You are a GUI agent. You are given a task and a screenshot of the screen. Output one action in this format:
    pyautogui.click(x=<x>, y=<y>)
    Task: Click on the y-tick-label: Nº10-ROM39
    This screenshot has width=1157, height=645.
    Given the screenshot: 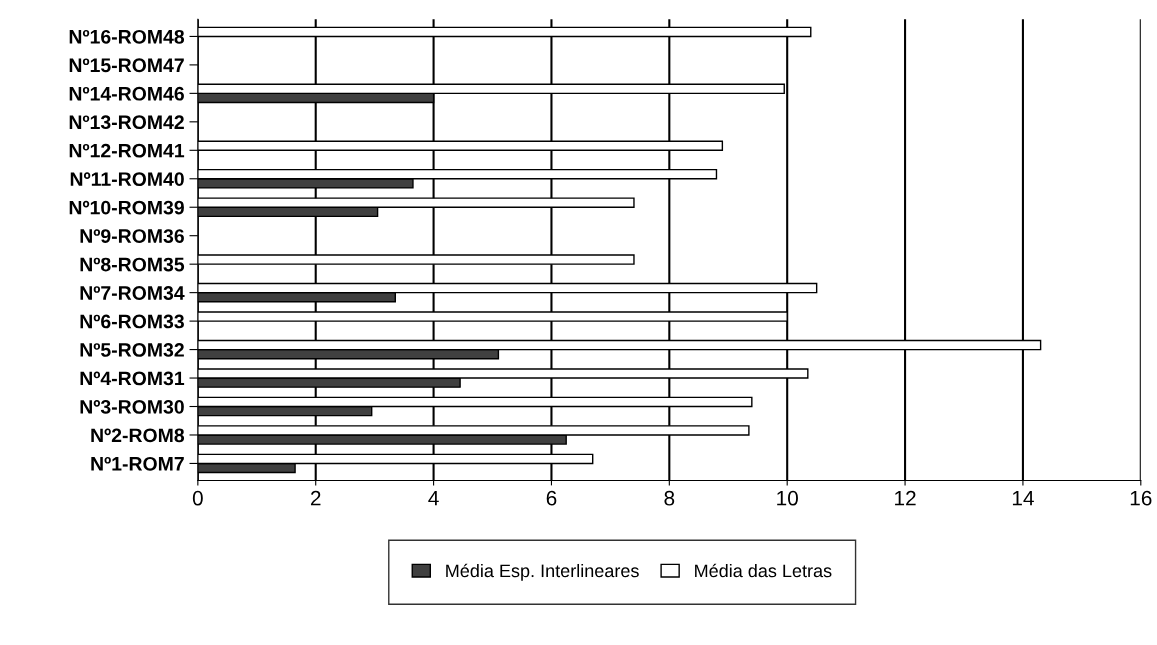 What is the action you would take?
    pyautogui.click(x=126, y=207)
    